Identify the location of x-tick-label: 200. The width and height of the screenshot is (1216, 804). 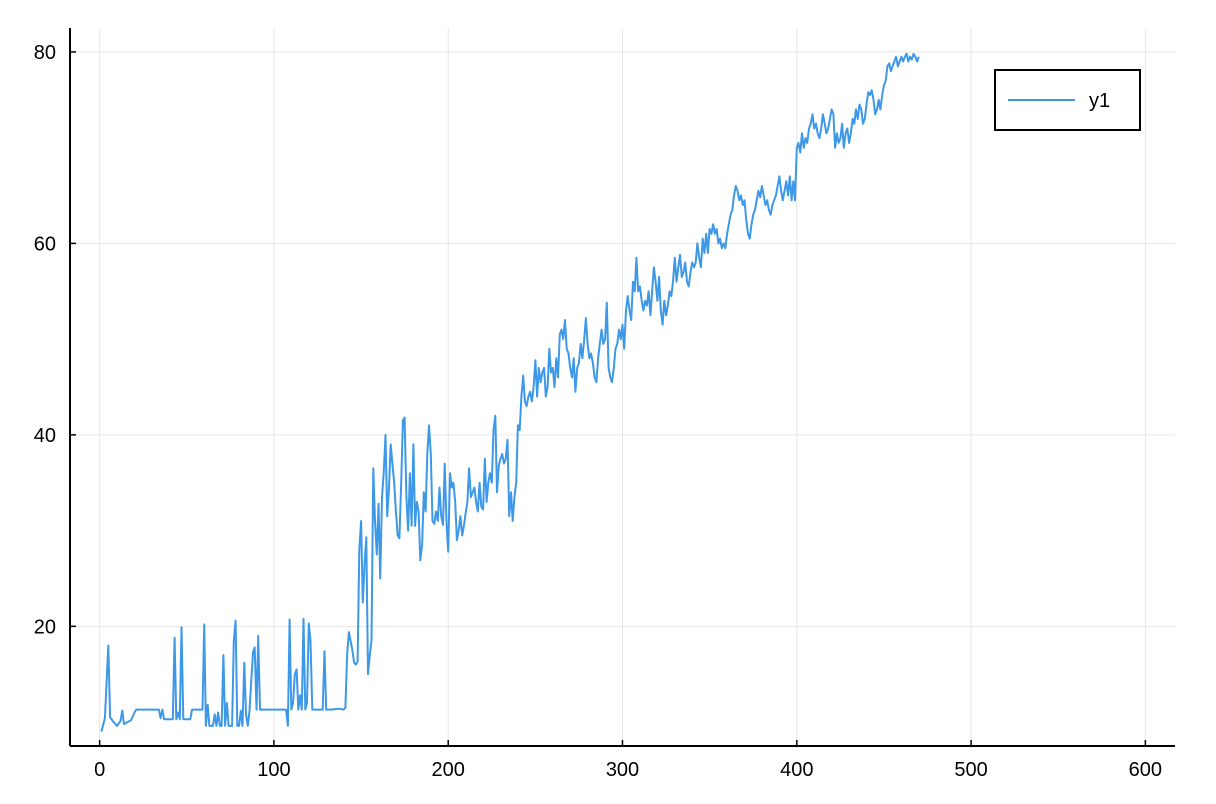
(448, 770).